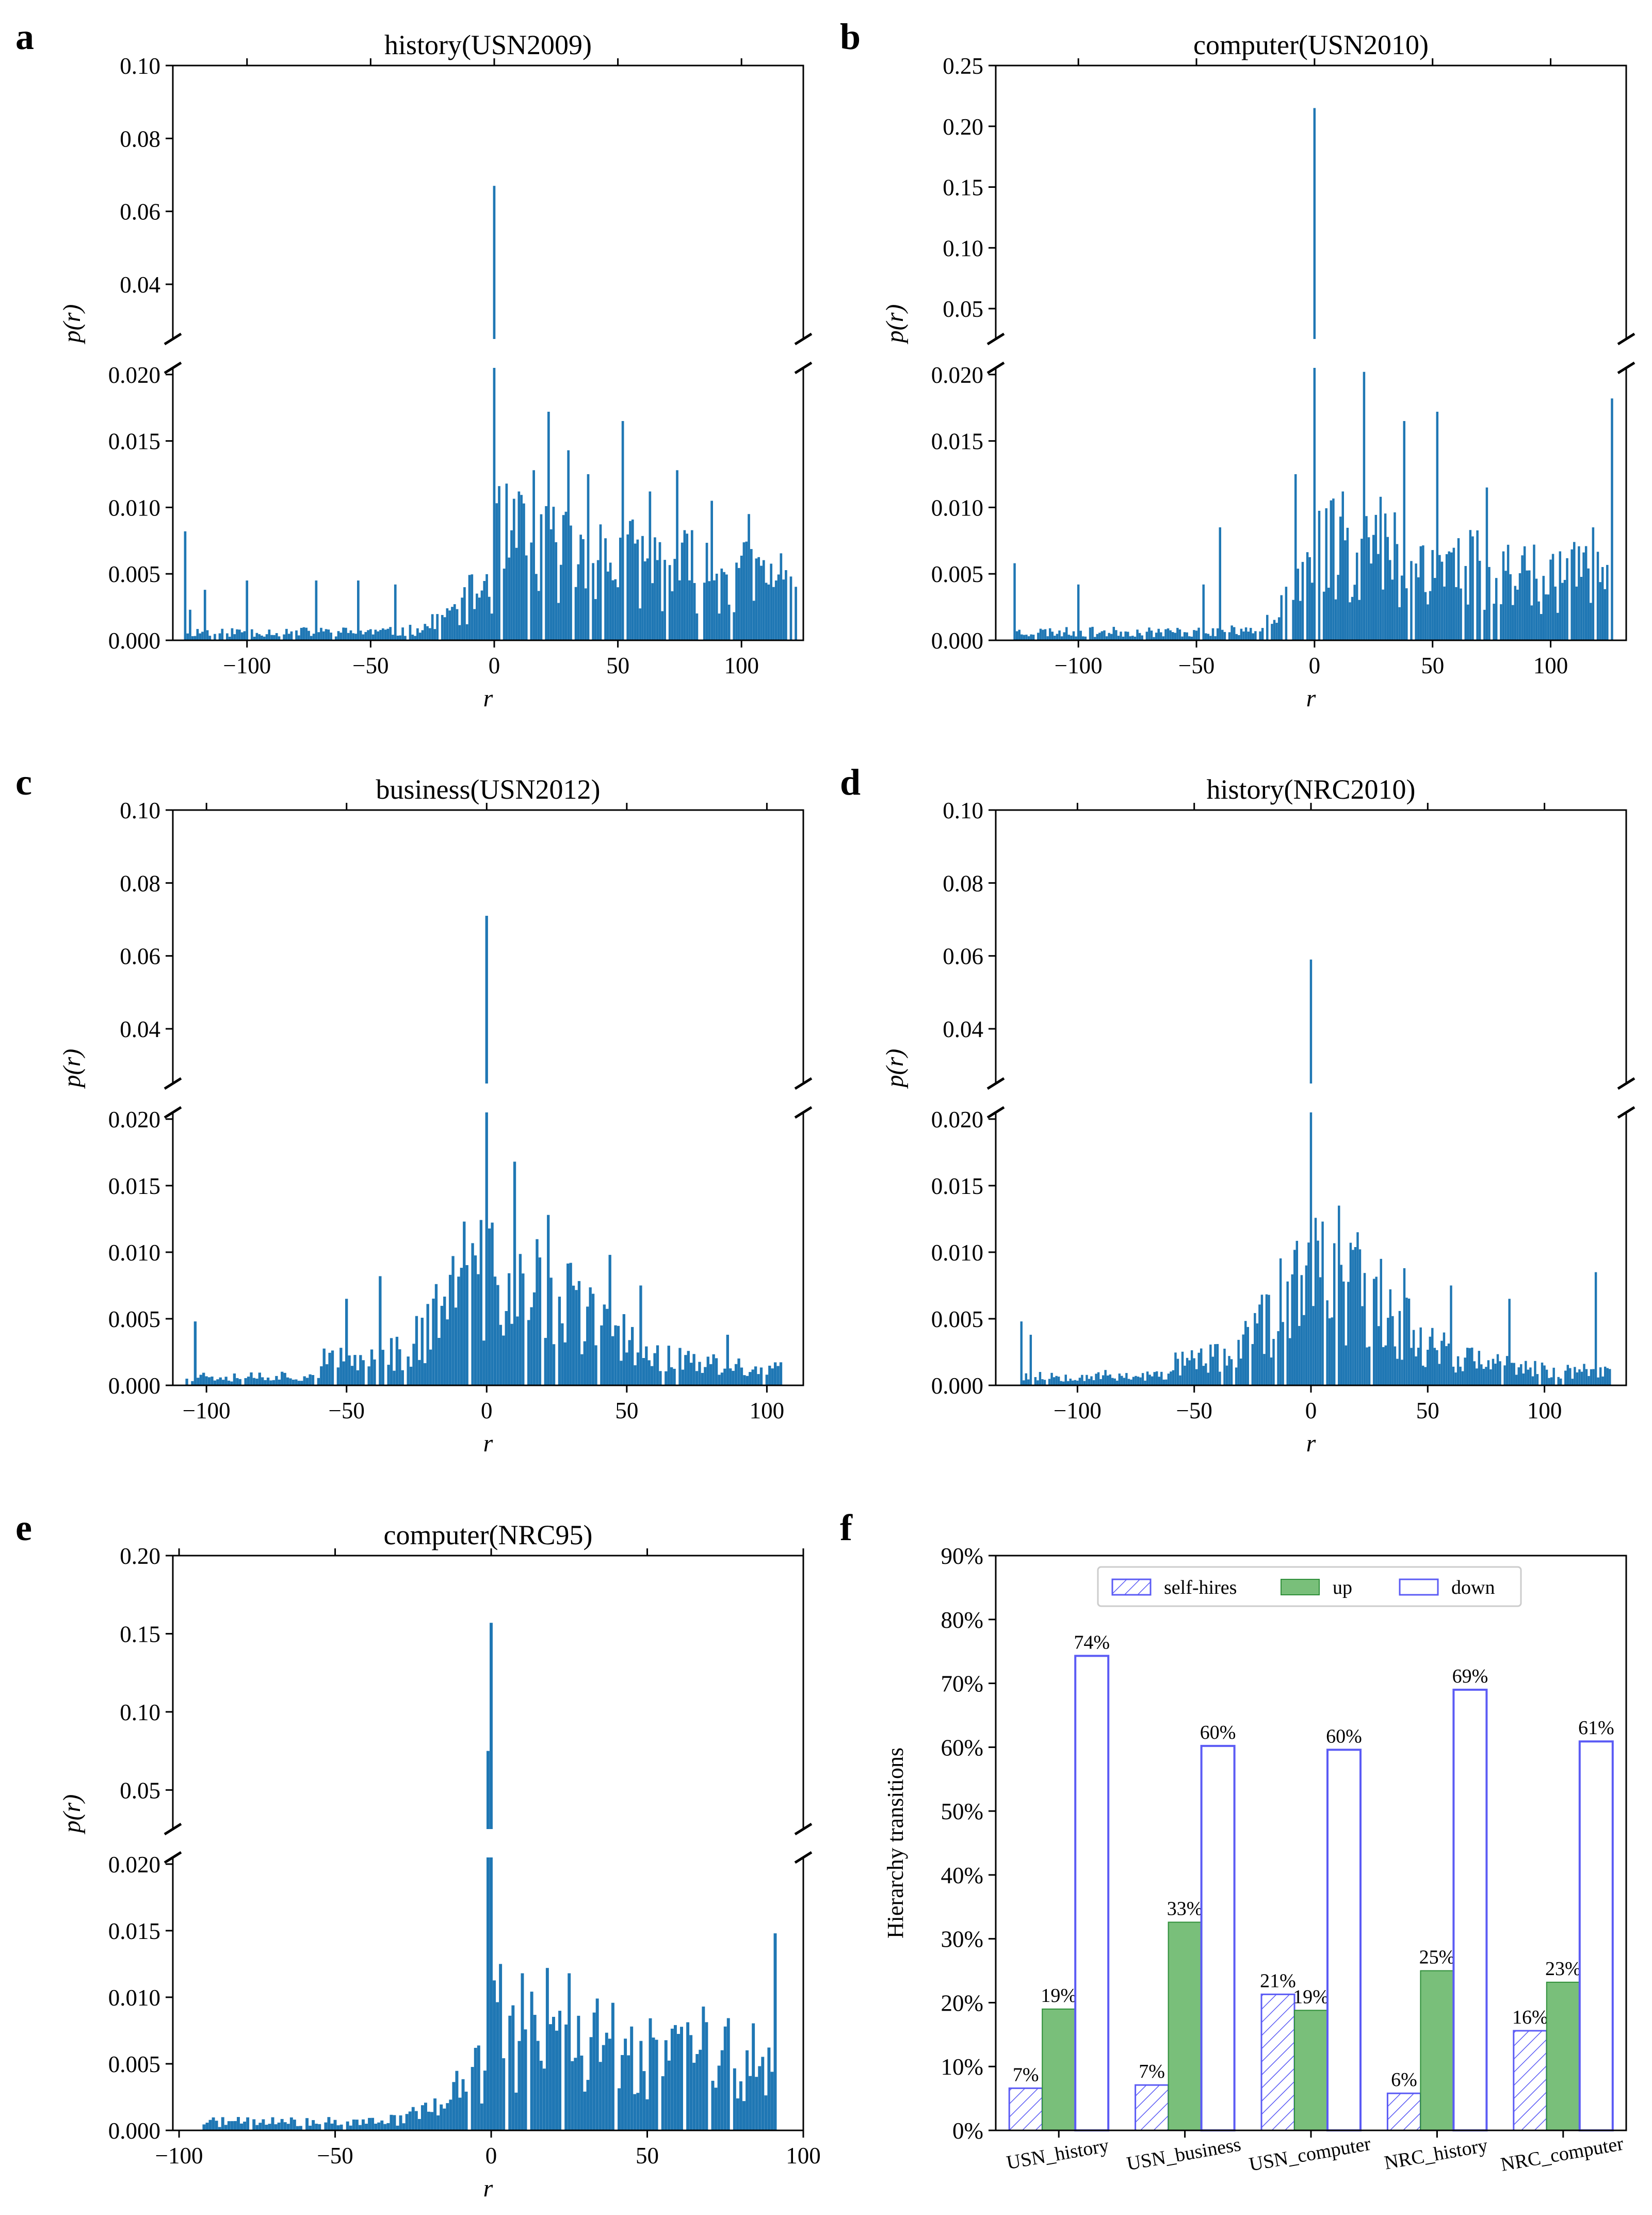 This screenshot has width=1652, height=2215. Describe the element at coordinates (486, 1000) in the screenshot. I see `hist-bar-upper` at that location.